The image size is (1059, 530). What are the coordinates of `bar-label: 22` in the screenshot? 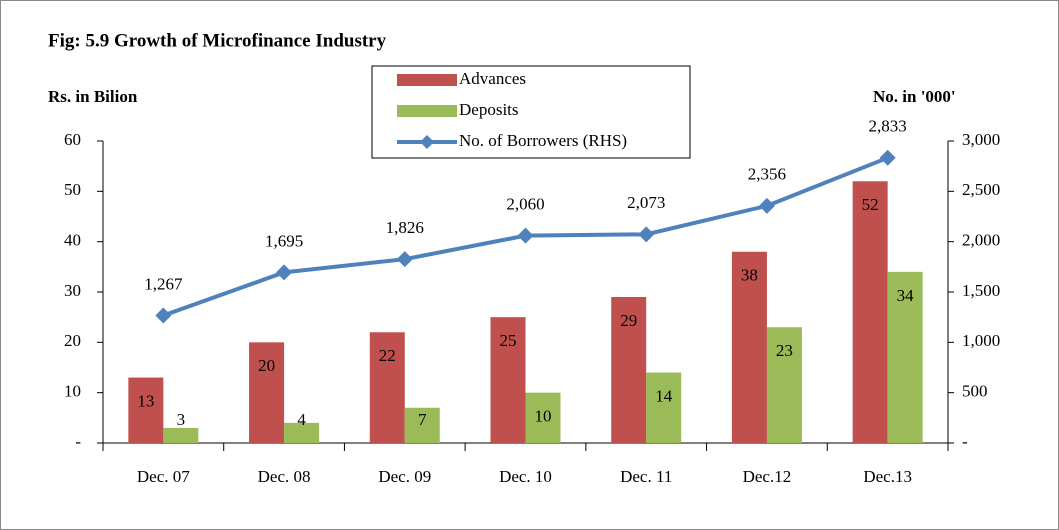 It's located at (387, 355).